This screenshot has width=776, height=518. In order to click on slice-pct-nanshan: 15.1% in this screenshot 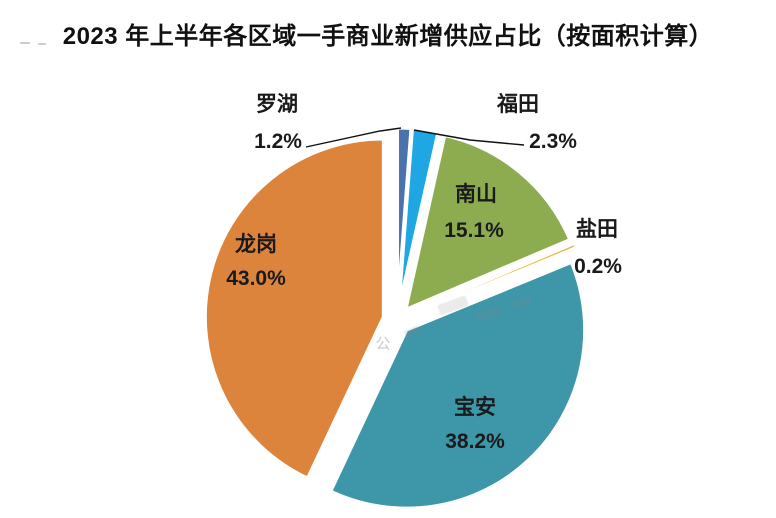, I will do `click(474, 230)`.